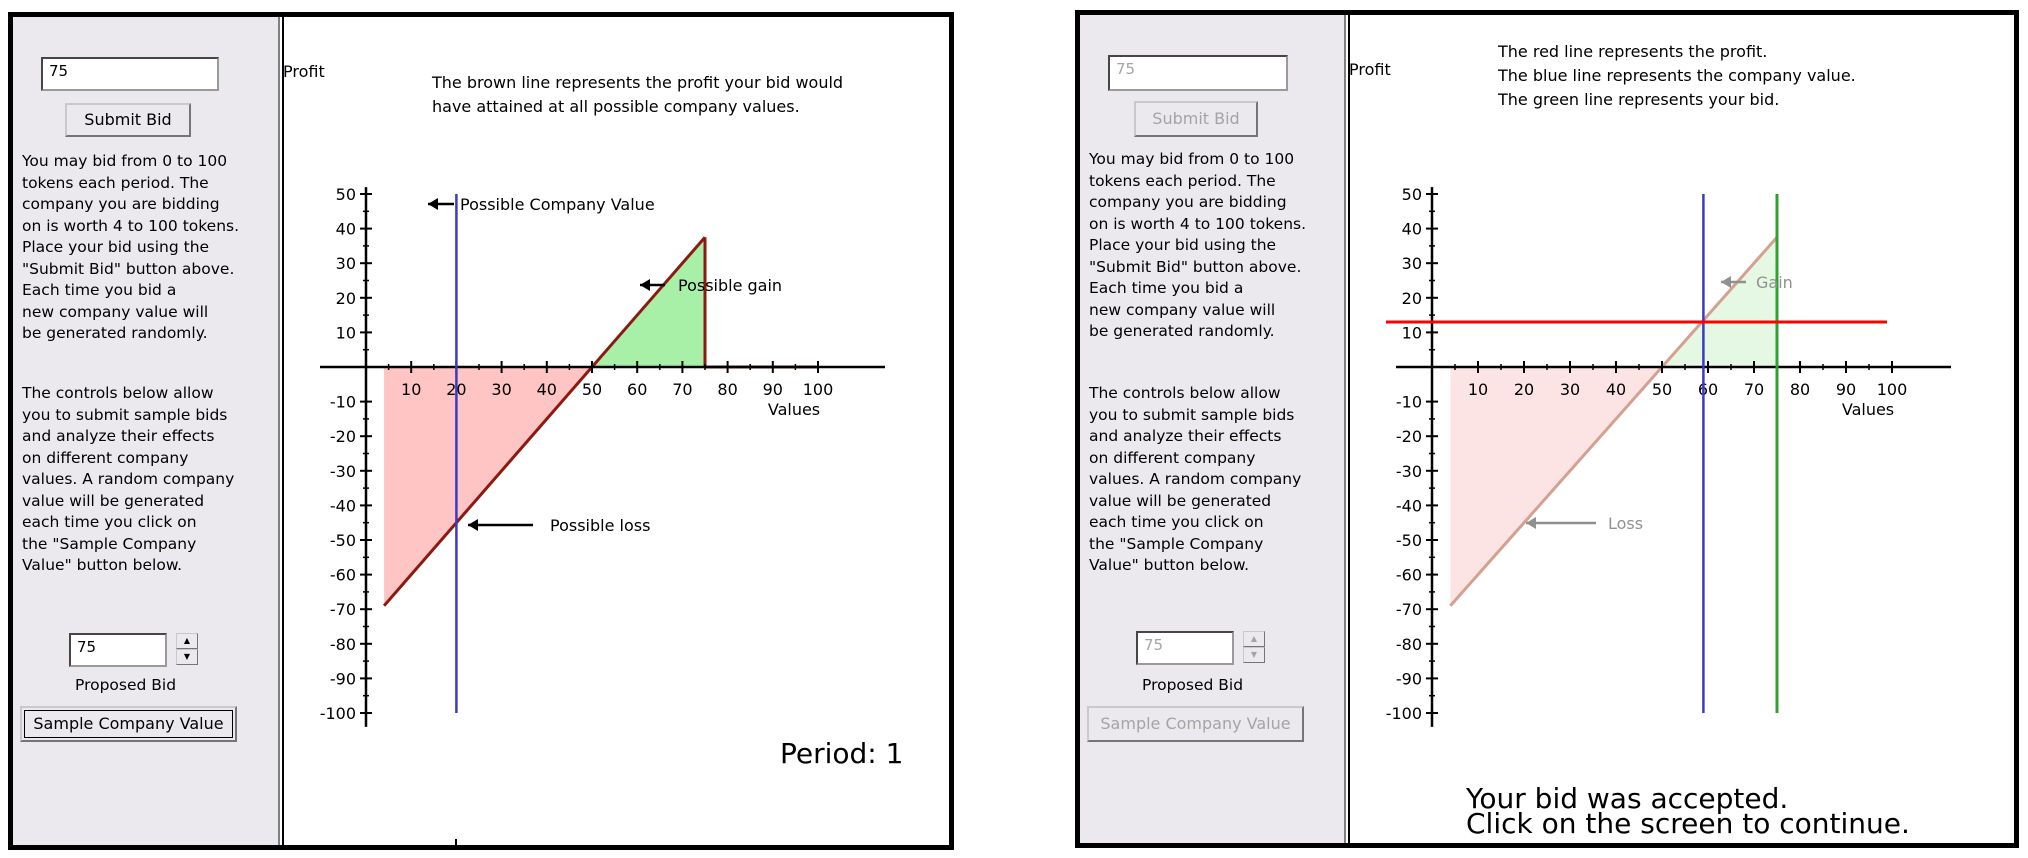 The width and height of the screenshot is (2028, 858). What do you see at coordinates (841, 753) in the screenshot?
I see `period-label: Period: 1` at bounding box center [841, 753].